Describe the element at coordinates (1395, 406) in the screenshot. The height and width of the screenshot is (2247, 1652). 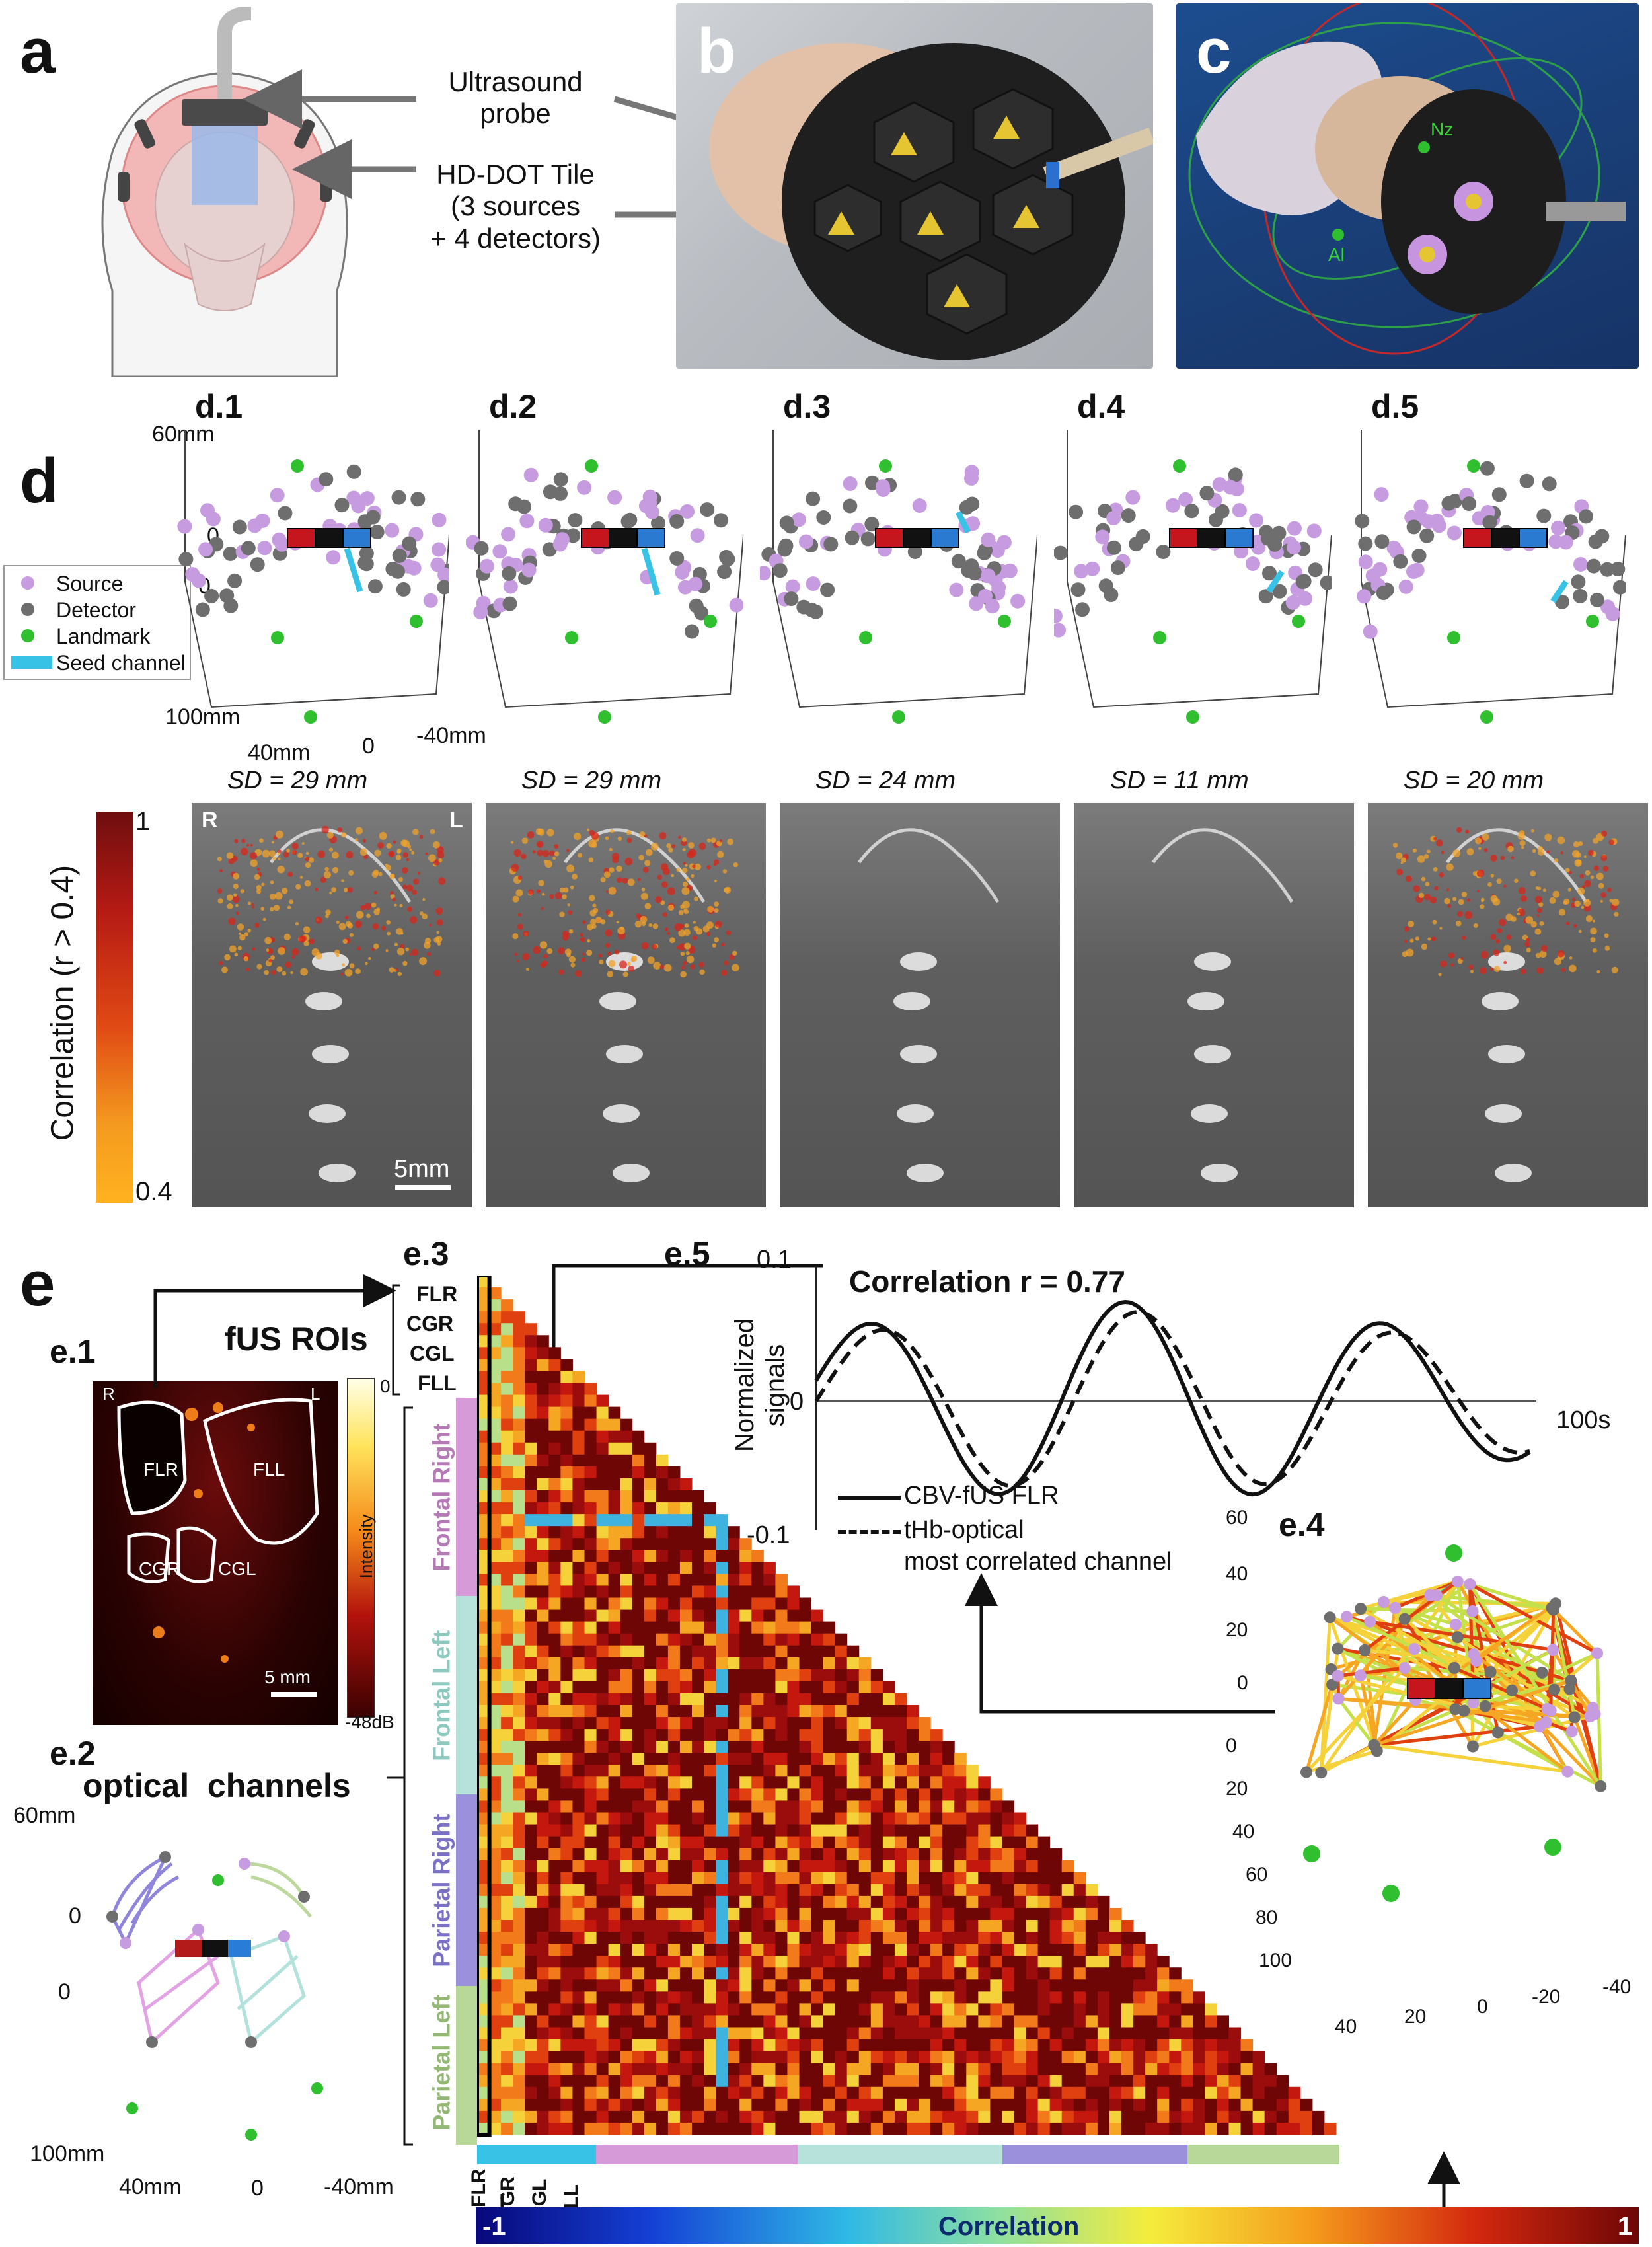
I see `montage-label-5: d.5` at that location.